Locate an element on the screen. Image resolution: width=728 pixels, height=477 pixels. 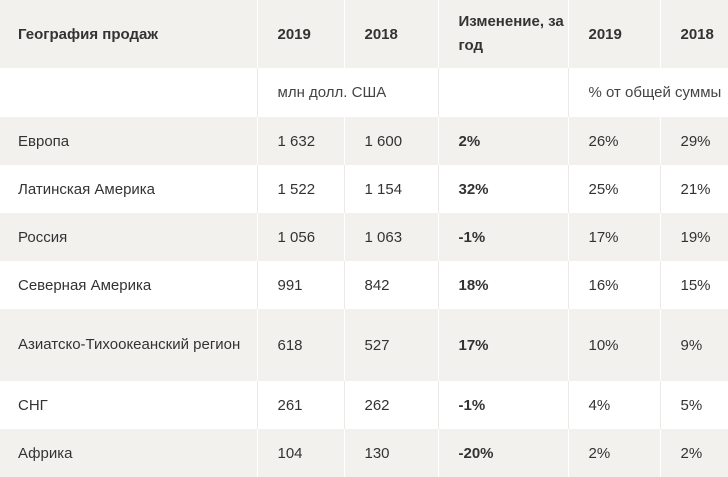
share-2018-cell: 15% is located at coordinates (694, 285).